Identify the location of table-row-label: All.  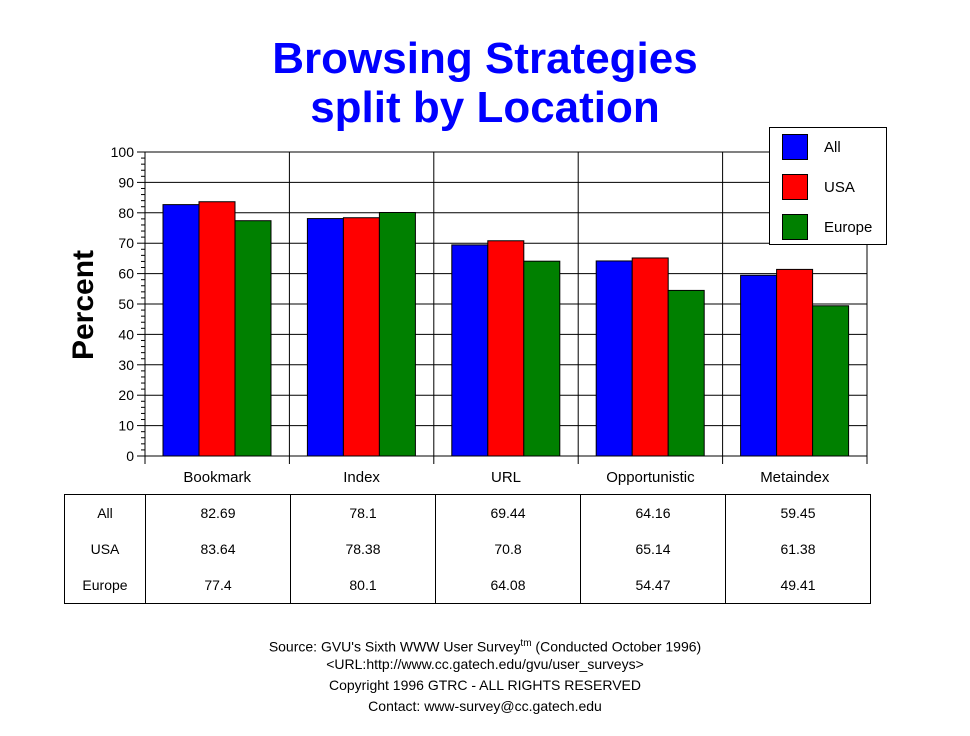
(105, 512).